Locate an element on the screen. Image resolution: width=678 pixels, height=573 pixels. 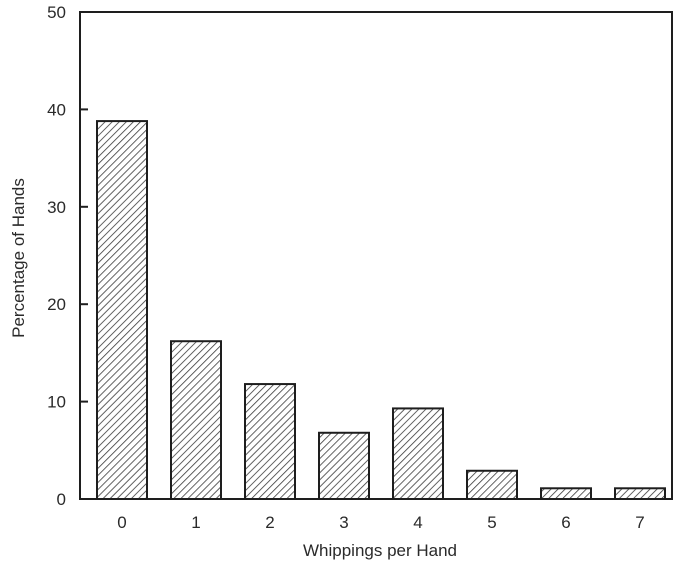
x-tick-label: 3 is located at coordinates (343, 522).